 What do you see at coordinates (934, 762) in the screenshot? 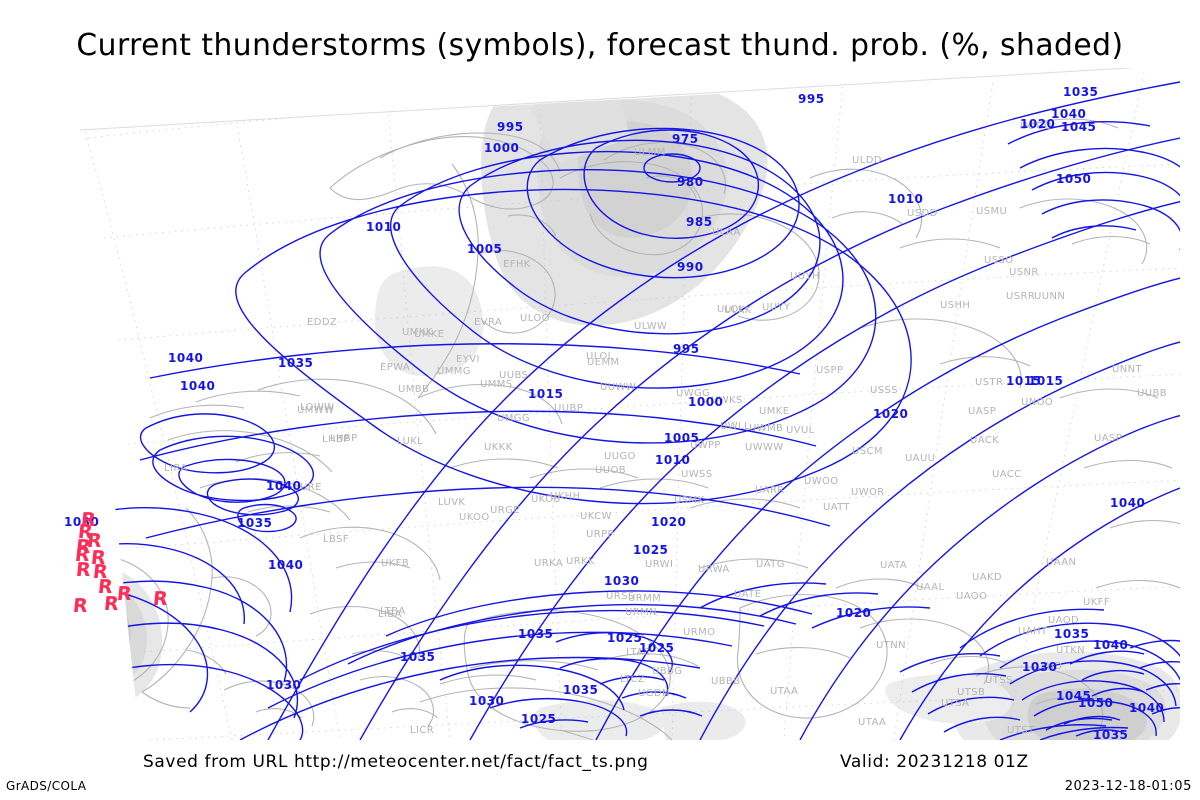
I see `valid-time-text: Valid: 20231218 01Z` at bounding box center [934, 762].